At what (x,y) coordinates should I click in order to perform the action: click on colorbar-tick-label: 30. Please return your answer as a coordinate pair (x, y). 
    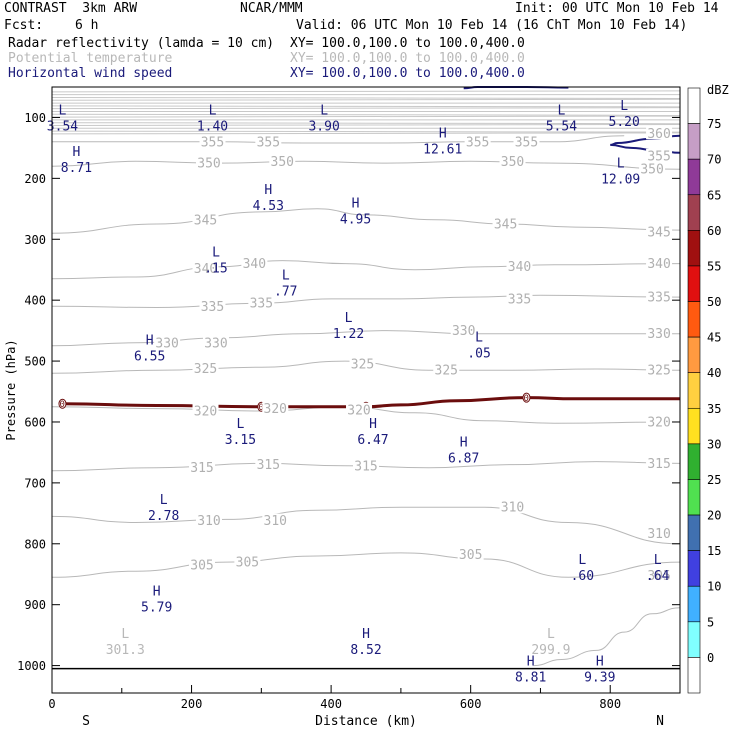
    Looking at the image, I should click on (714, 444).